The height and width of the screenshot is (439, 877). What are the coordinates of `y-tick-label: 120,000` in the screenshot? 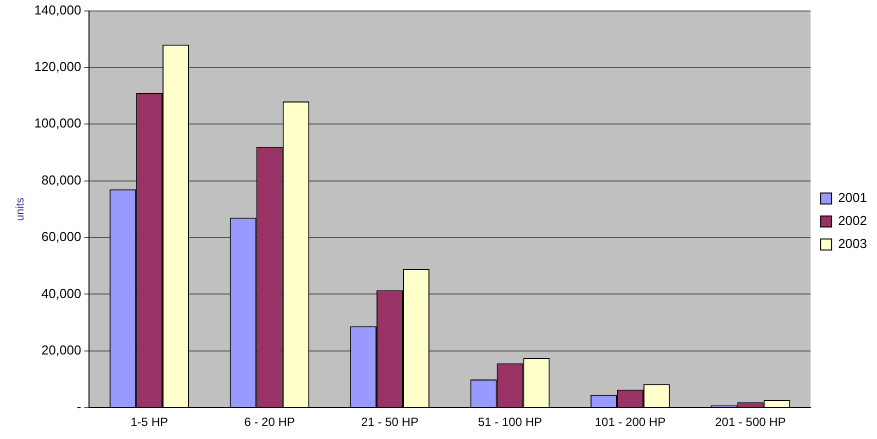 It's located at (58, 66).